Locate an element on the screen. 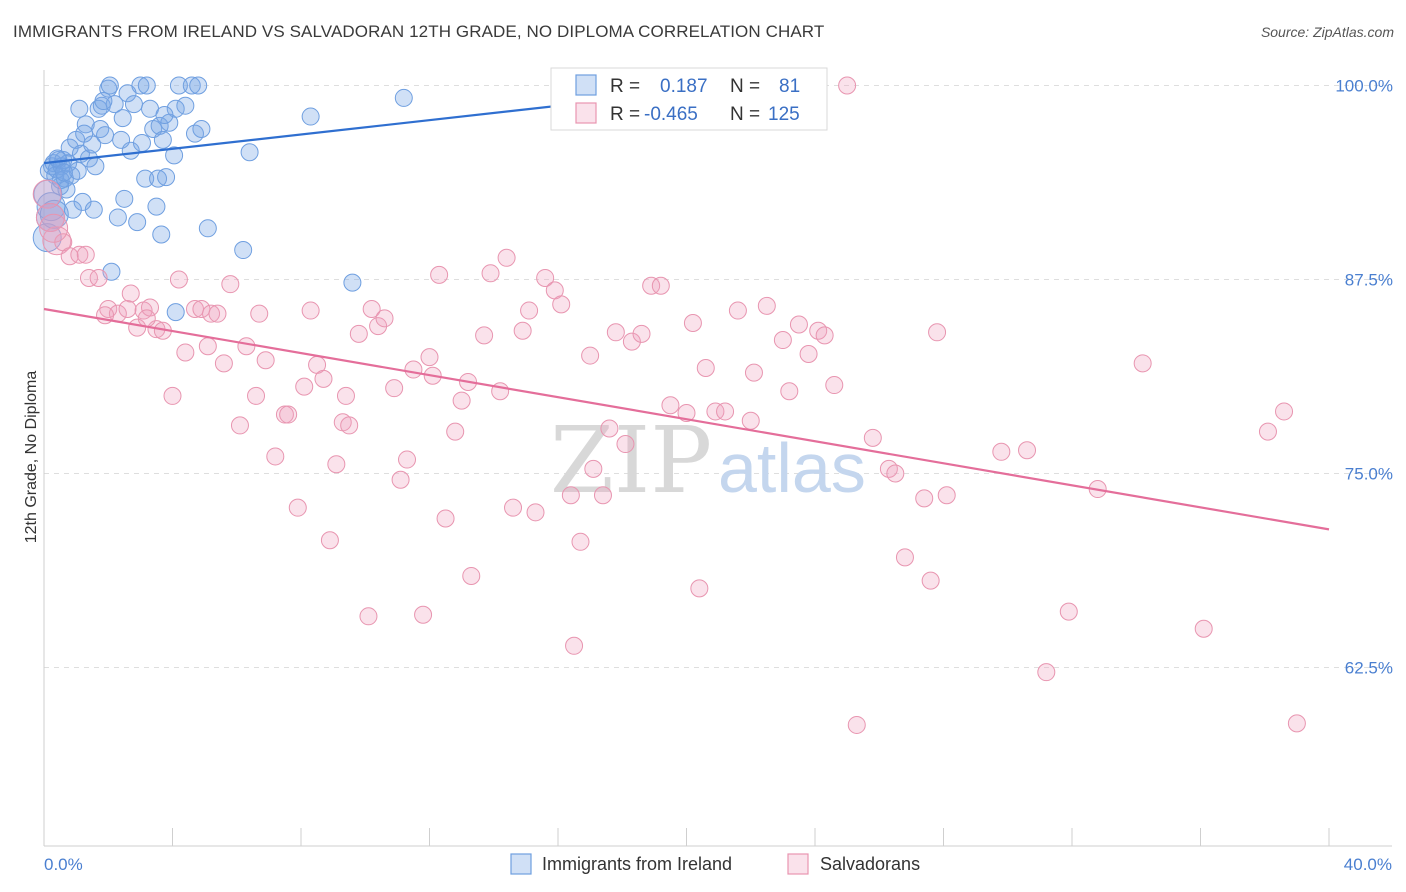  legend-n-label-ireland: N = is located at coordinates (745, 86).